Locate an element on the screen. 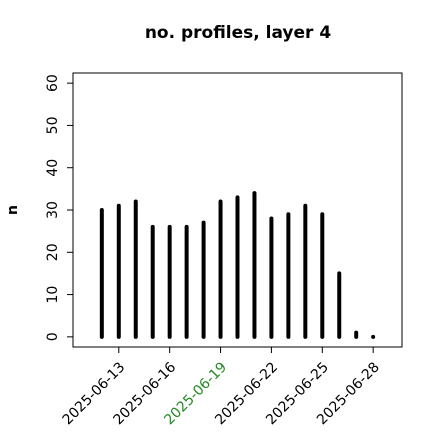 This screenshot has width=440, height=440. y-tick-label: 50 is located at coordinates (53, 126).